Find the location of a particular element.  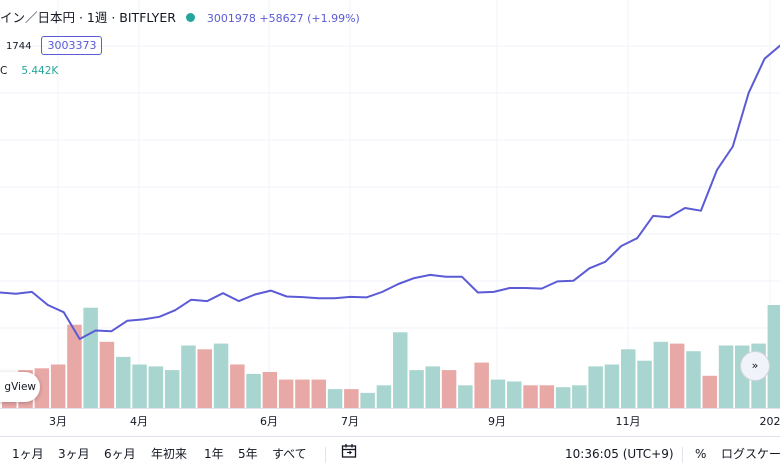

price-partial-value: 1744 is located at coordinates (15, 46).